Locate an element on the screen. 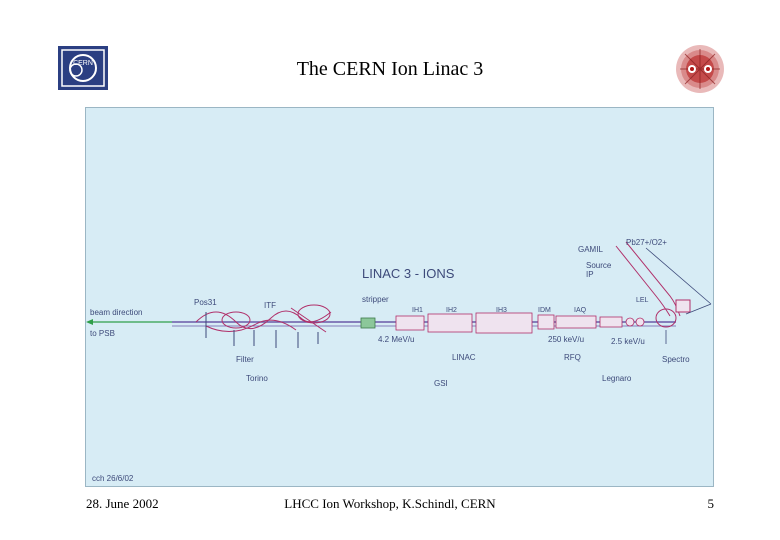 The image size is (780, 540). label-stripper: stripper is located at coordinates (375, 299).